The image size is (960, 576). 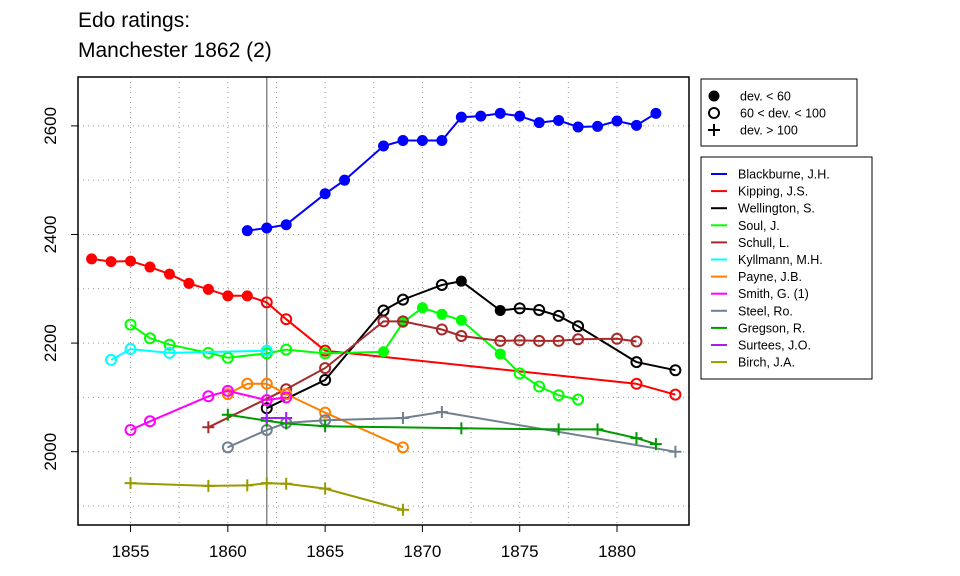 I want to click on legend-series-label: Surtees, J.O., so click(x=774, y=346).